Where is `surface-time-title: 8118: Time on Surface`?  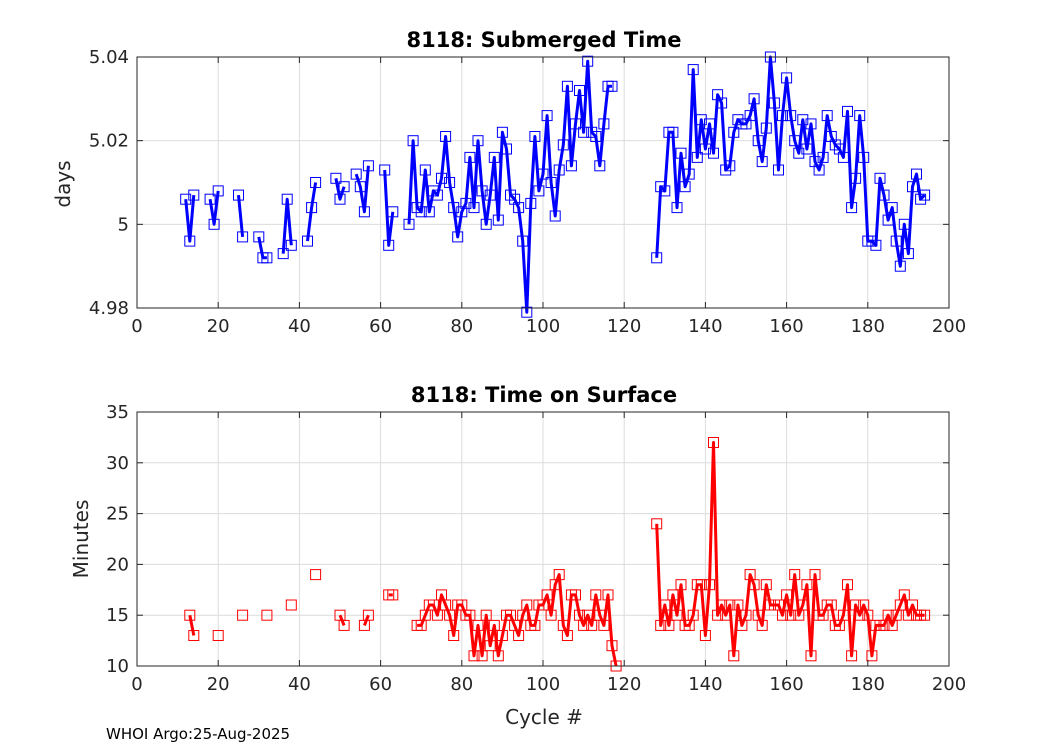 surface-time-title: 8118: Time on Surface is located at coordinates (544, 395).